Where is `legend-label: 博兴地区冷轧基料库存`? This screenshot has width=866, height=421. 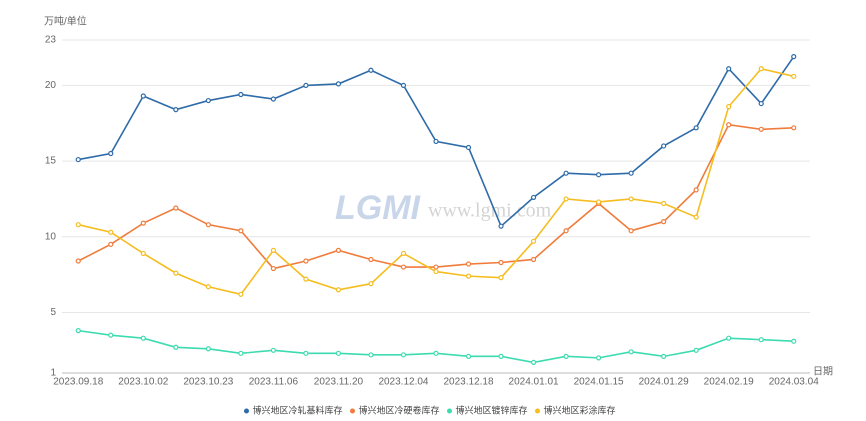
legend-label: 博兴地区冷轧基料库存 is located at coordinates (298, 409).